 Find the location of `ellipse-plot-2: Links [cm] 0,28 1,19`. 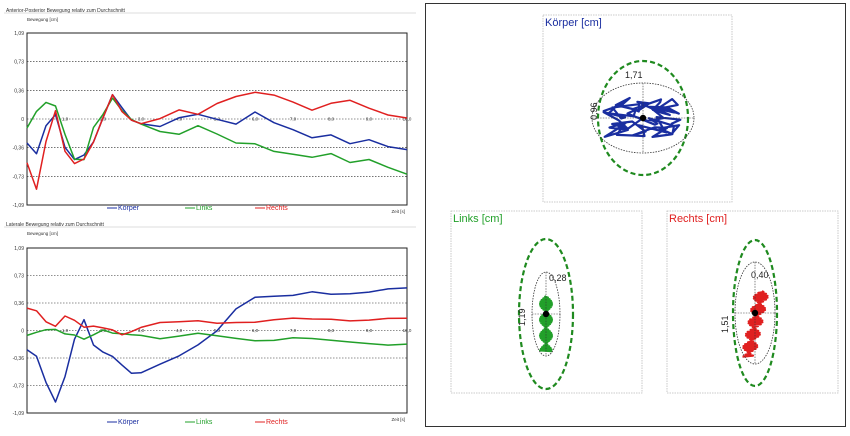

ellipse-plot-2: Links [cm] 0,28 1,19 is located at coordinates (546, 302).